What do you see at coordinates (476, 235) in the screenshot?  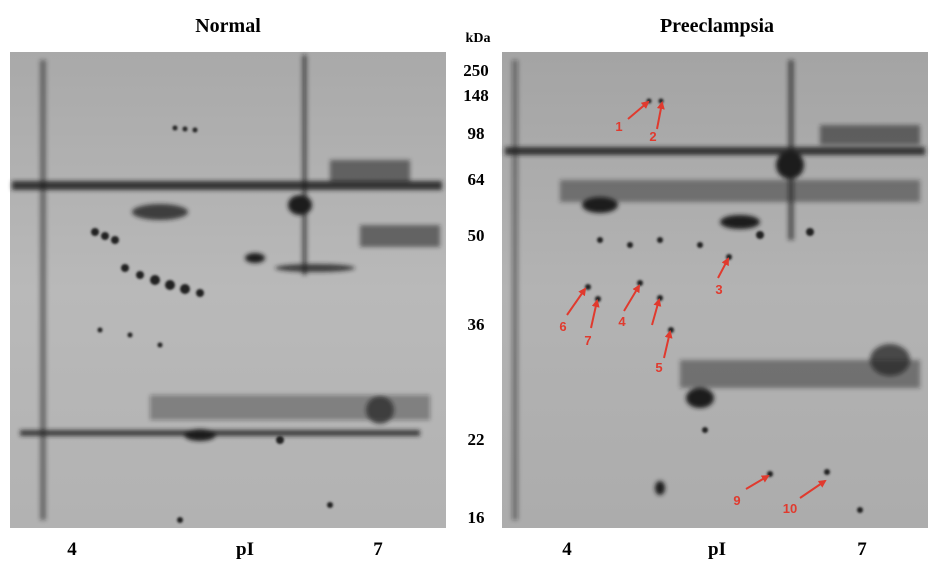 I see `mw-label: 50` at bounding box center [476, 235].